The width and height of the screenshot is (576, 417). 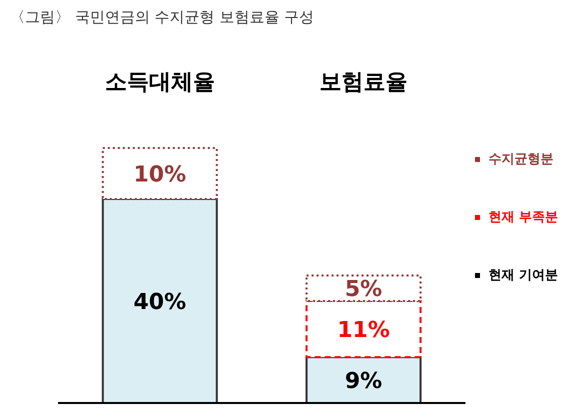 What do you see at coordinates (523, 217) in the screenshot?
I see `legend-label: 현재 부족분` at bounding box center [523, 217].